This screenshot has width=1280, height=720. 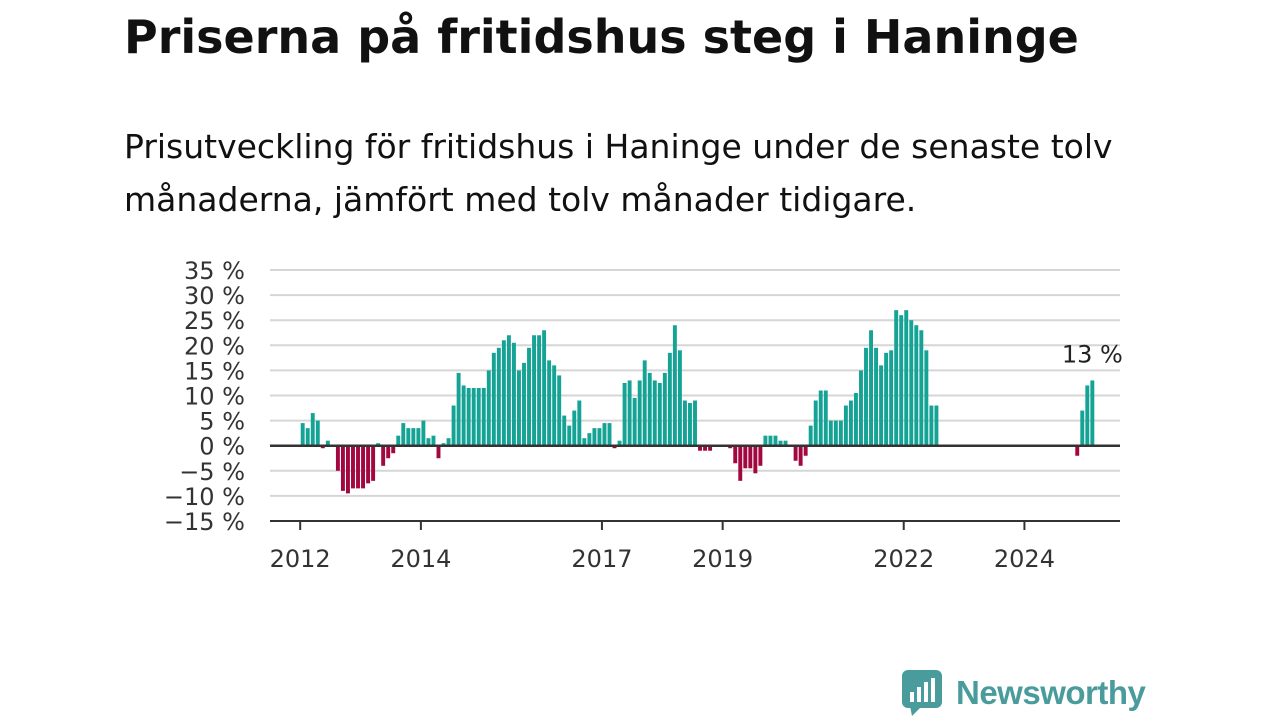 I want to click on y-tick-label: 15 %, so click(x=214, y=371).